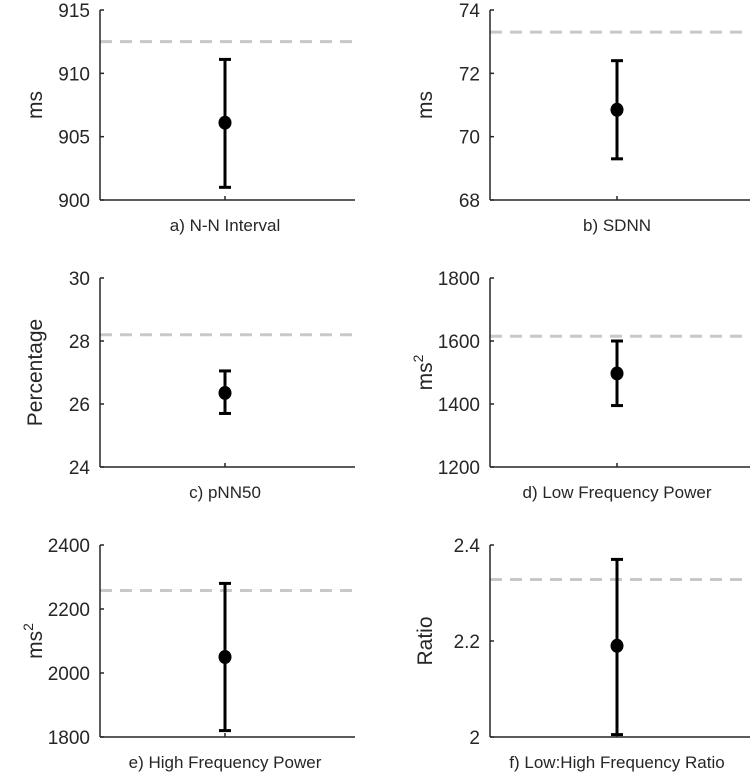 The height and width of the screenshot is (778, 750). What do you see at coordinates (225, 492) in the screenshot?
I see `subplot-title: c) pNN50` at bounding box center [225, 492].